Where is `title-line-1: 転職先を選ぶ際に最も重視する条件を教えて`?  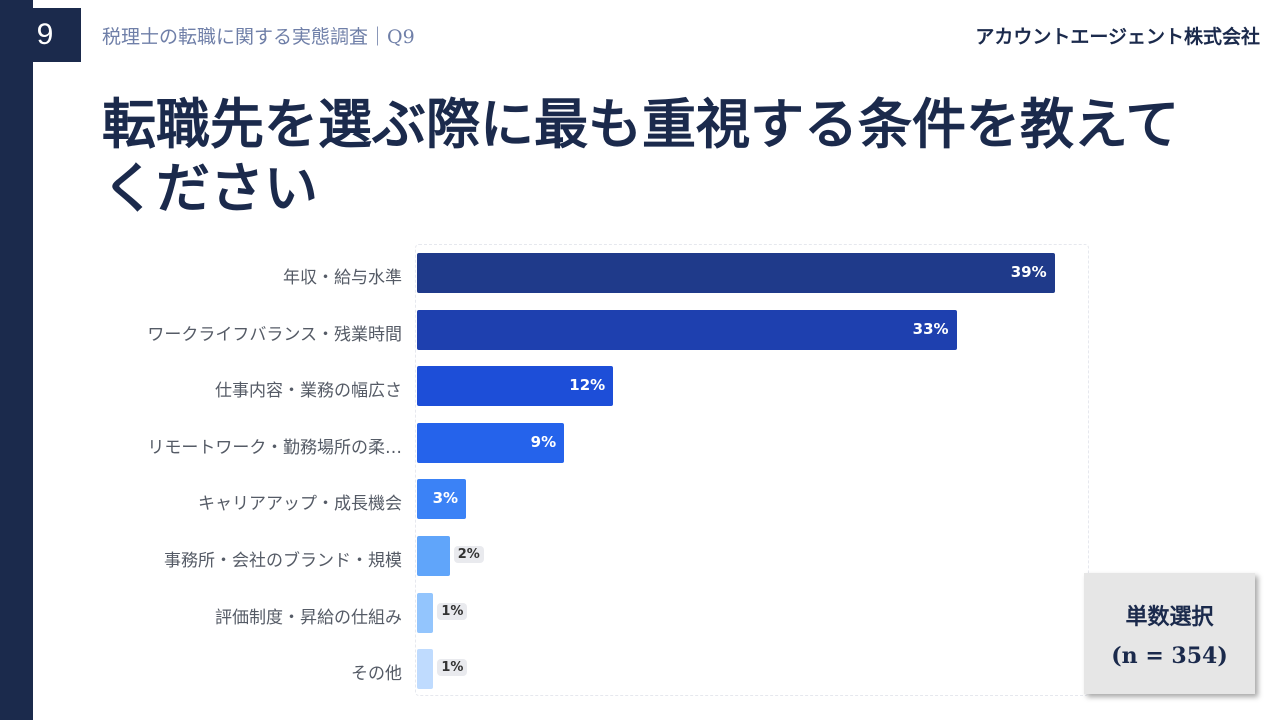
title-line-1: 転職先を選ぶ際に最も重視する条件を教えて is located at coordinates (641, 124).